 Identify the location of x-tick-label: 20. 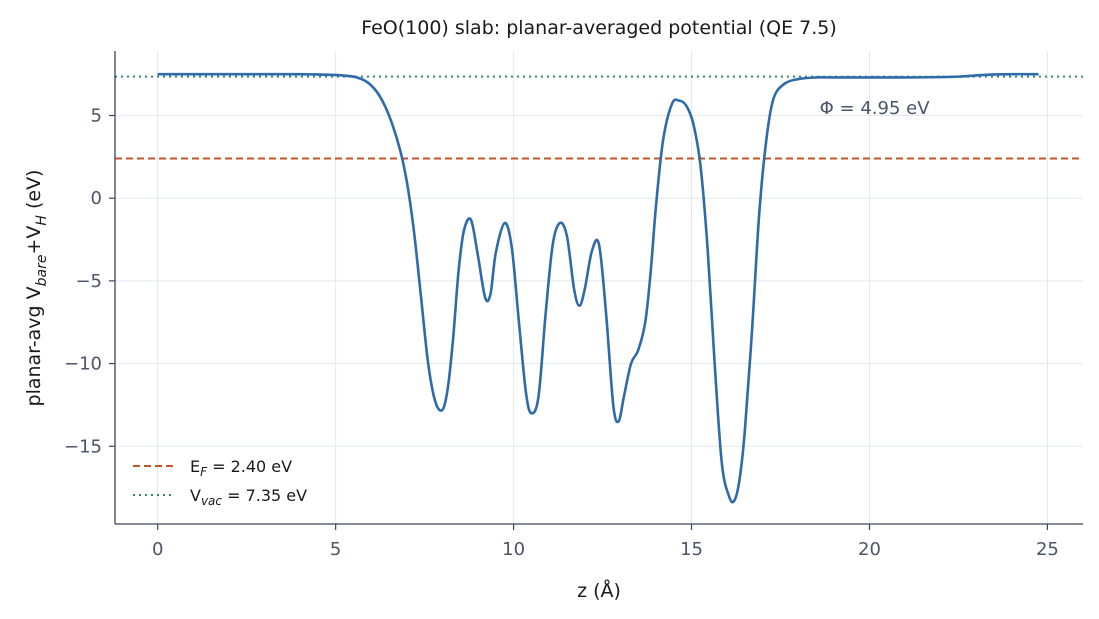
(869, 549).